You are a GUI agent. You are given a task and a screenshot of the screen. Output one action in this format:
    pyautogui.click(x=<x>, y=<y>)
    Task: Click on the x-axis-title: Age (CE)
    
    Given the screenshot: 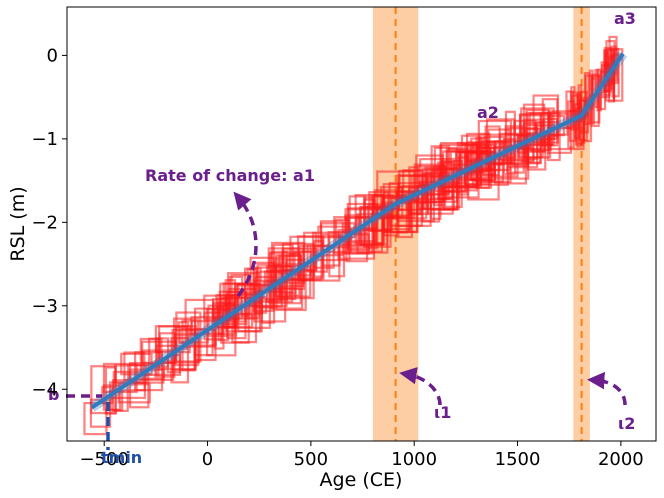 What is the action you would take?
    pyautogui.click(x=361, y=480)
    